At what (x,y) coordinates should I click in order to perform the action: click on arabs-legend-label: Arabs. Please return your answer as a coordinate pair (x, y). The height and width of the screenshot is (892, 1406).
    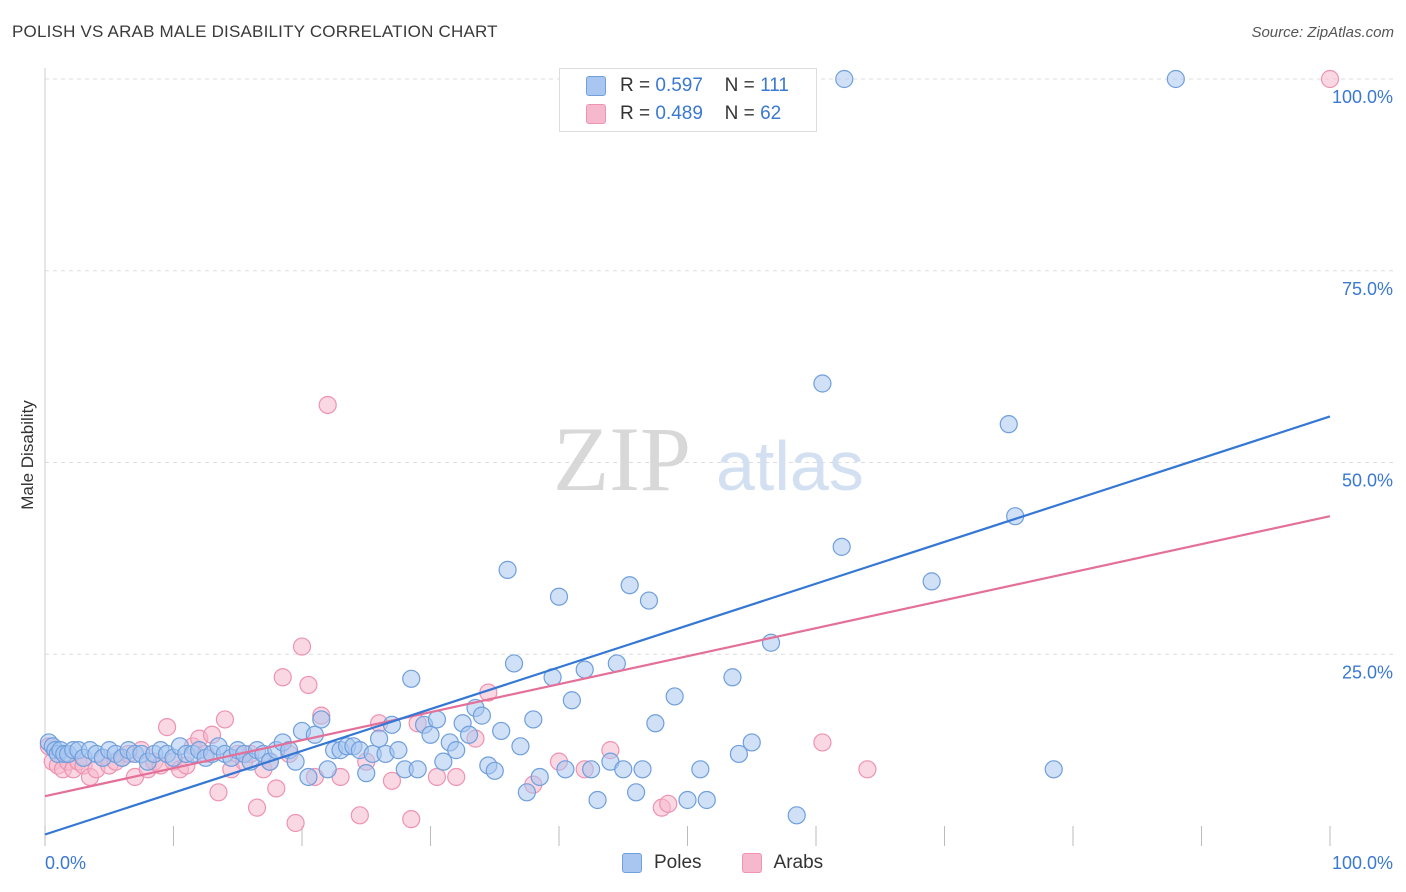
    Looking at the image, I should click on (798, 862).